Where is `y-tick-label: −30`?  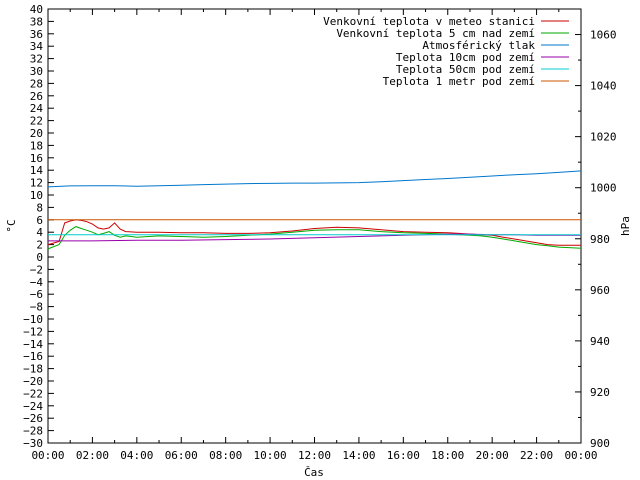 y-tick-label: −30 is located at coordinates (33, 443).